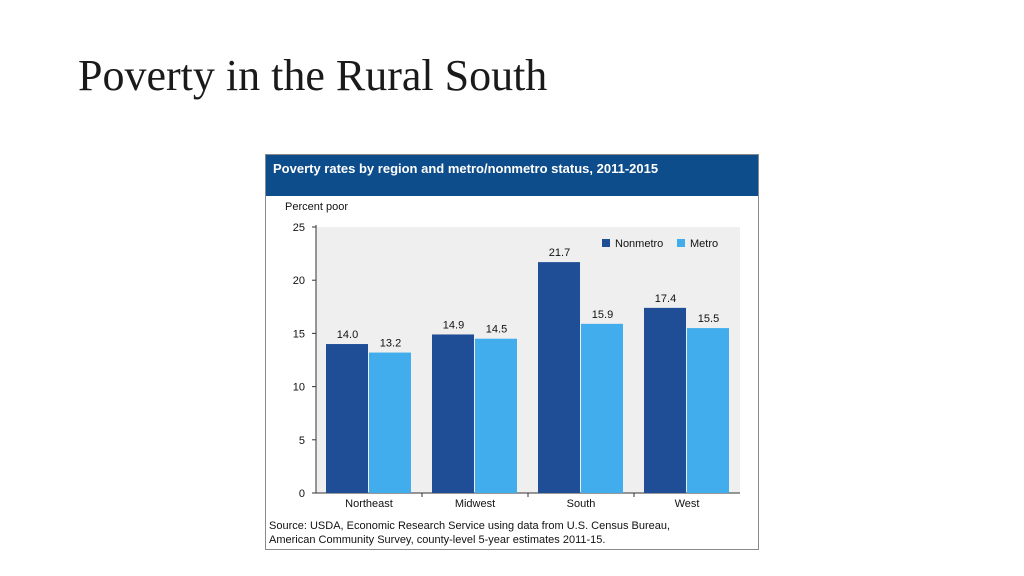  Describe the element at coordinates (559, 377) in the screenshot. I see `bar-nonmetro-south` at that location.